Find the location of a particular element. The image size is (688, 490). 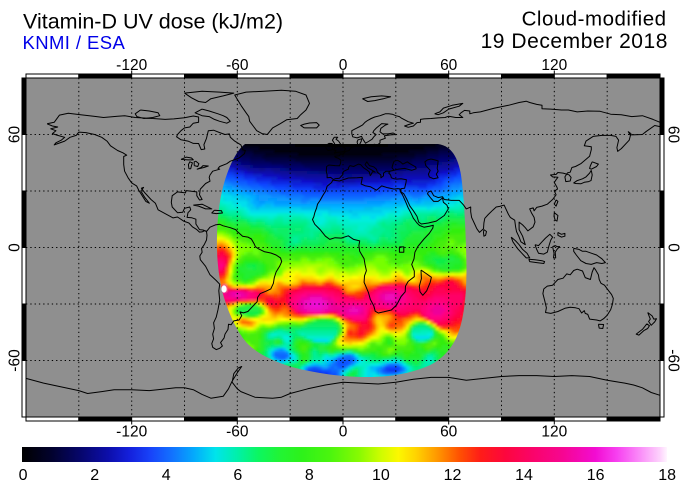

svg-text: 8 is located at coordinates (309, 475).